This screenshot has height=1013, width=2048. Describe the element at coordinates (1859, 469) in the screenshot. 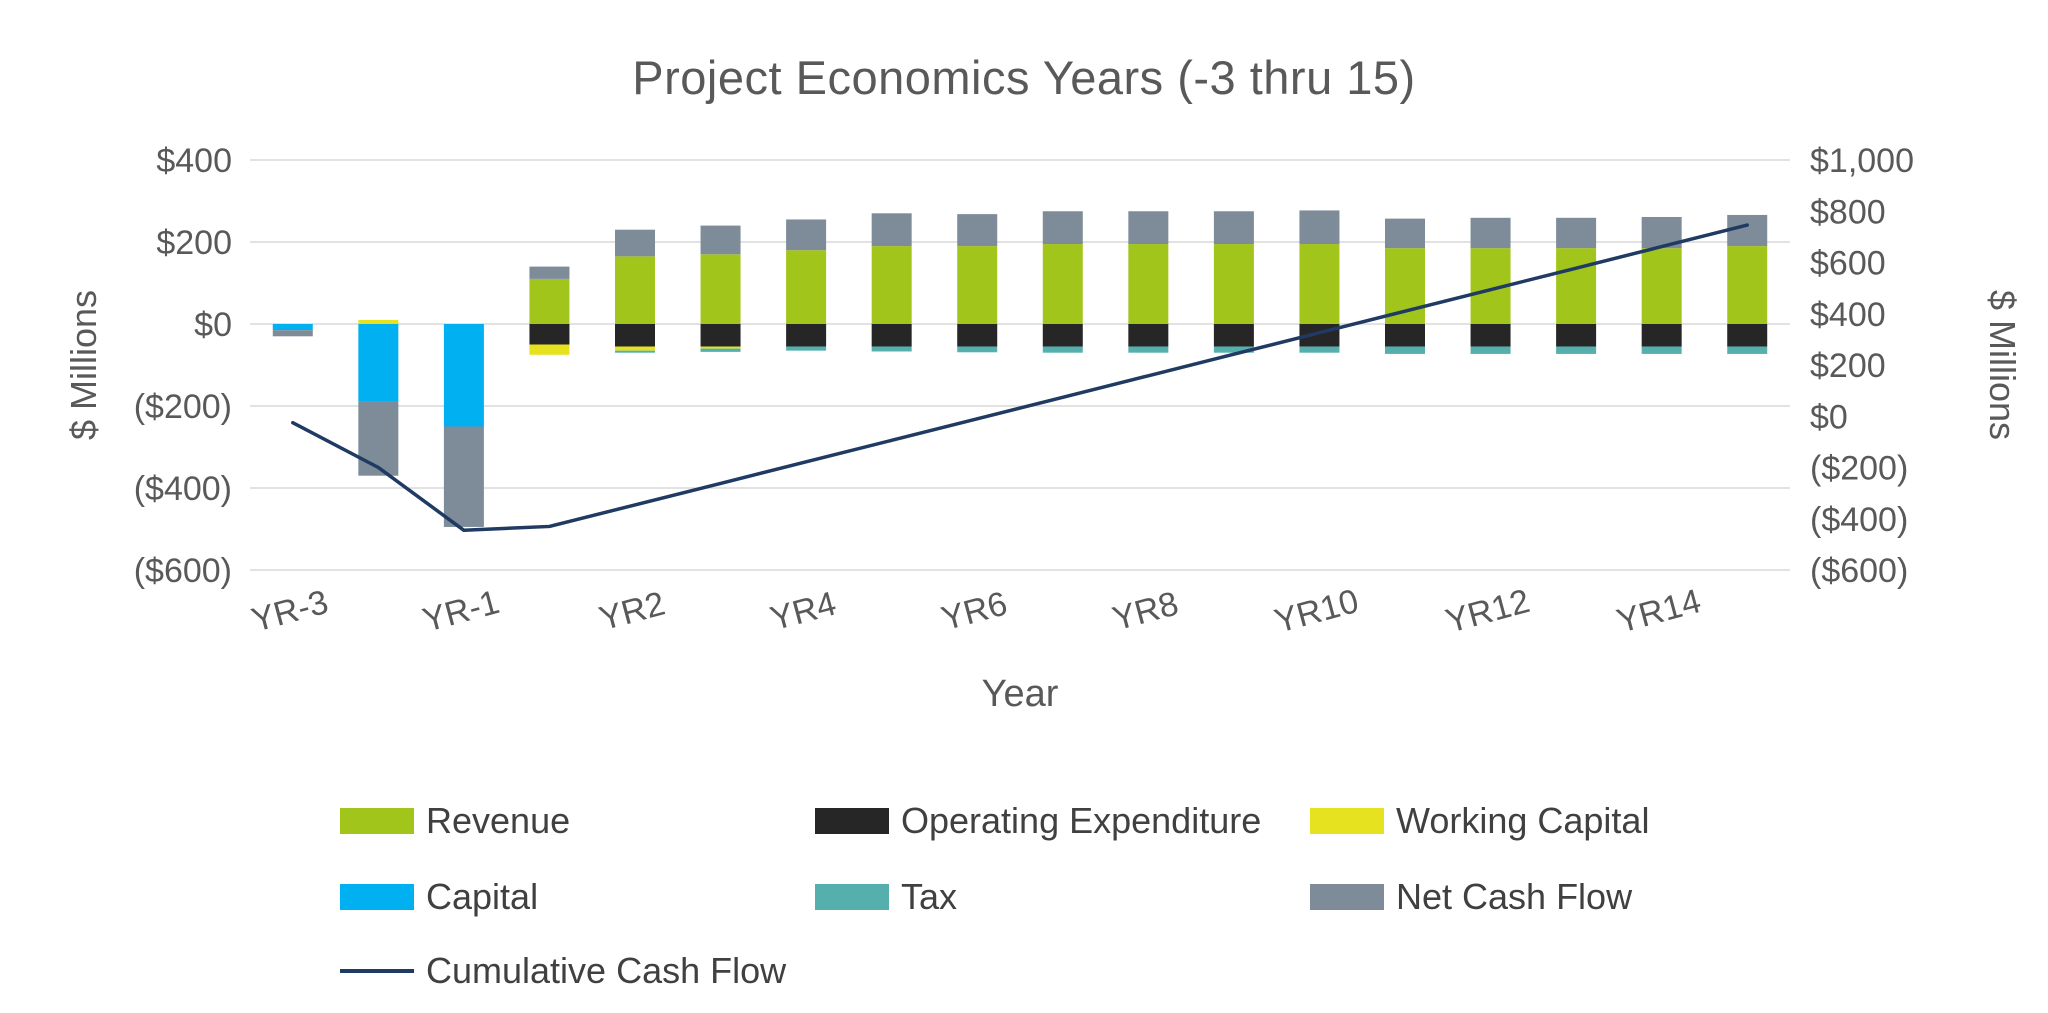

I see `right-axis-tick-label: ($200)` at that location.